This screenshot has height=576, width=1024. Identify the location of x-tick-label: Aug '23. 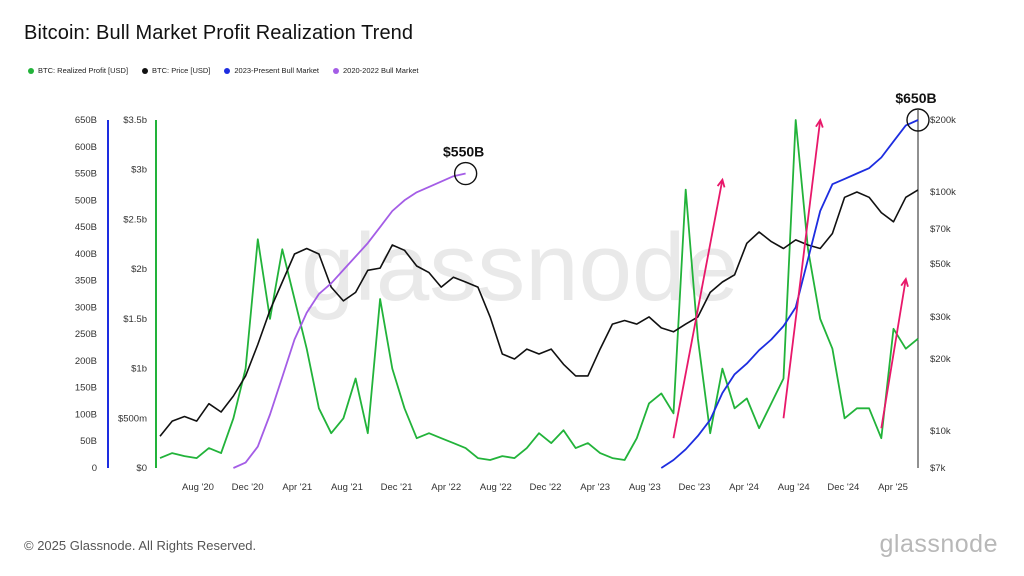
(645, 487).